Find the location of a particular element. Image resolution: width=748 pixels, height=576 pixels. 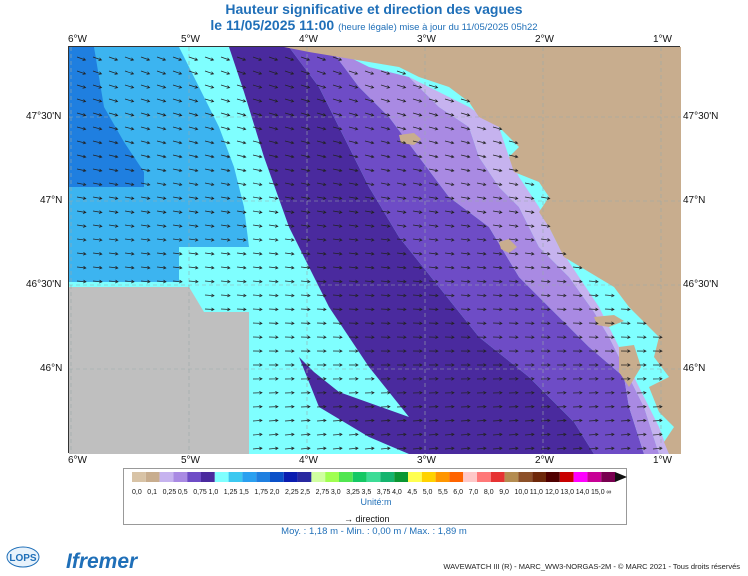

date-label: le 11/05/2025 11:00 is located at coordinates (272, 25).